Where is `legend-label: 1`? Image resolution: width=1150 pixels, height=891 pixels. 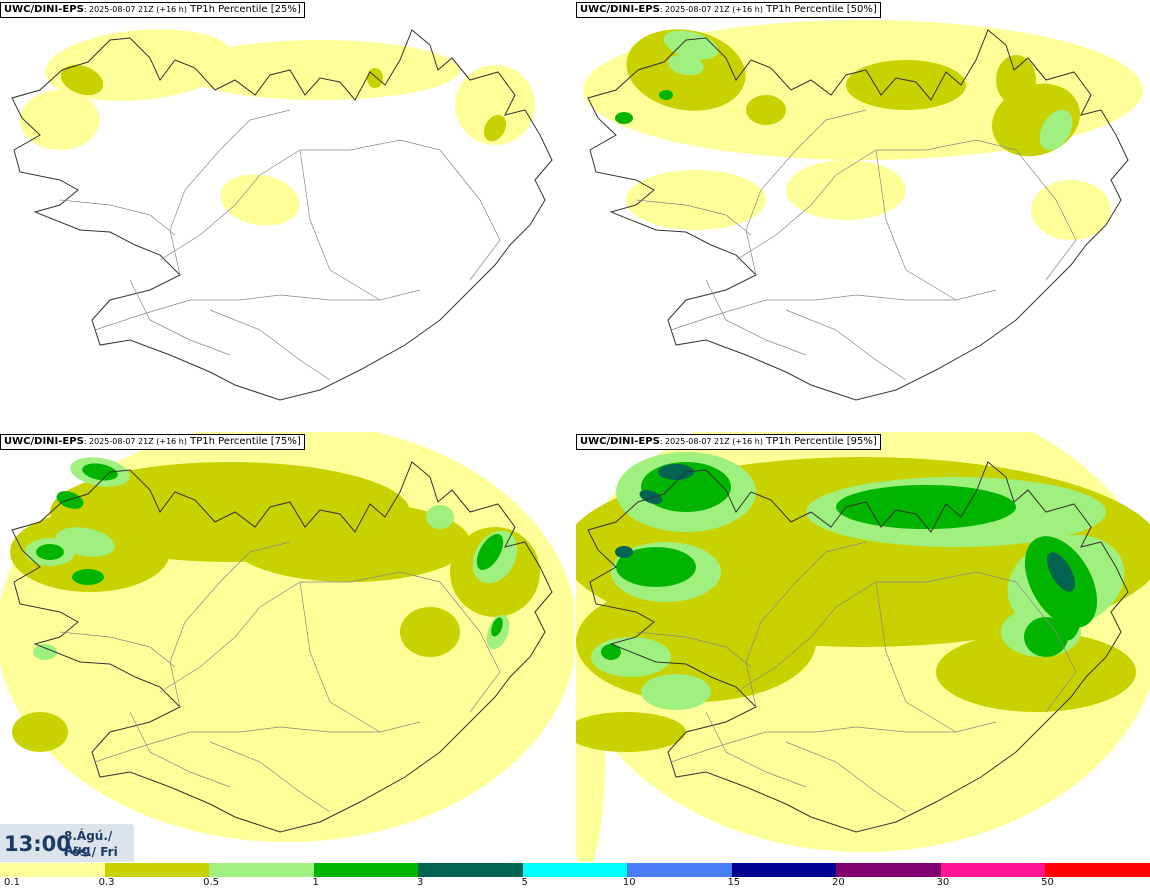
legend-label: 1 is located at coordinates (315, 882).